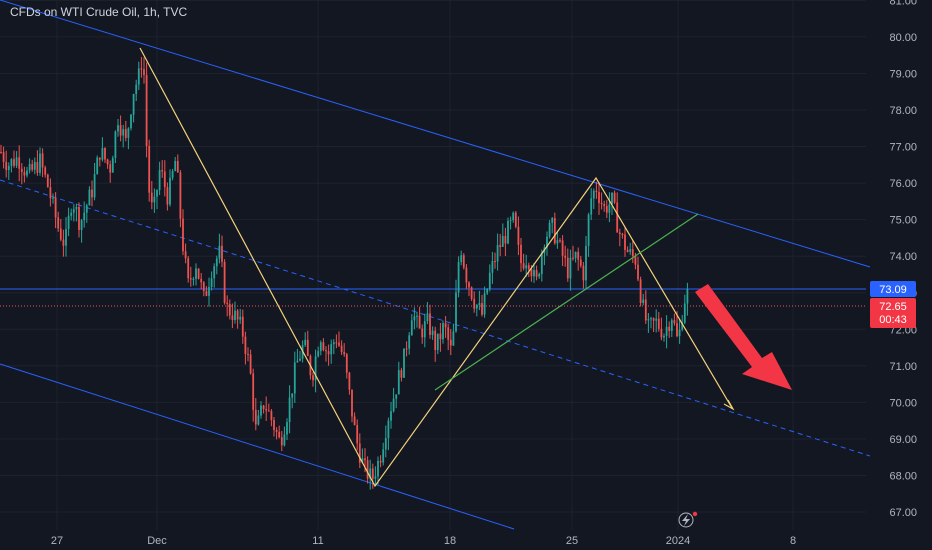  What do you see at coordinates (423, 541) in the screenshot?
I see `time-axis: 27 Dec 11 18 25 2024 8` at bounding box center [423, 541].